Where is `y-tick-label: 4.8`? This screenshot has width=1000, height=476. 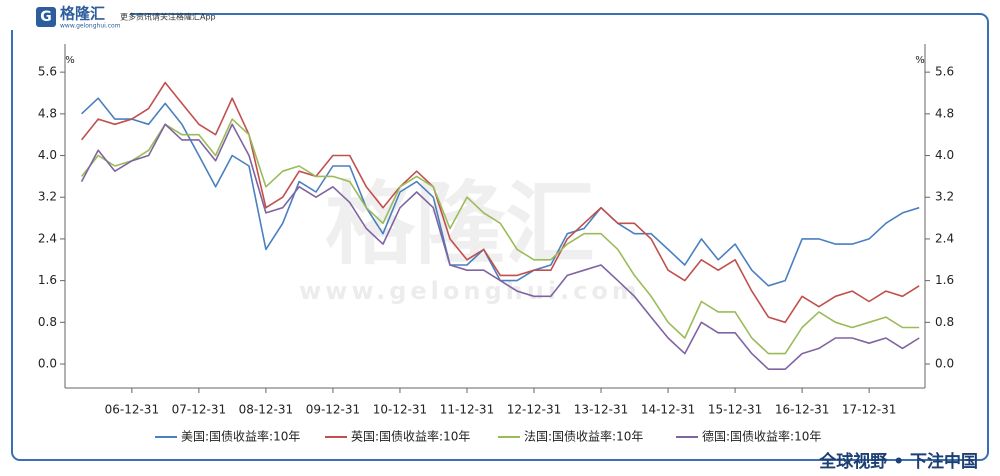
y-tick-label: 4.8 is located at coordinates (47, 113).